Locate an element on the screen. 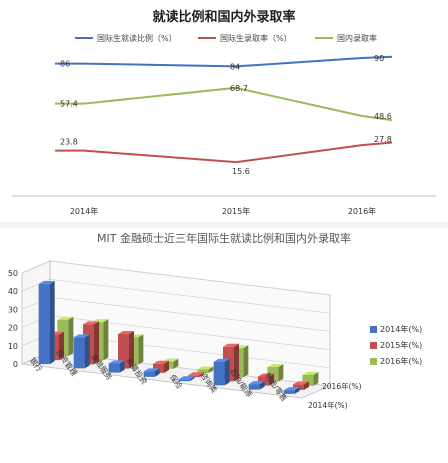 This screenshot has width=448, height=463. legend-label-0: 2014年(%) is located at coordinates (401, 329).